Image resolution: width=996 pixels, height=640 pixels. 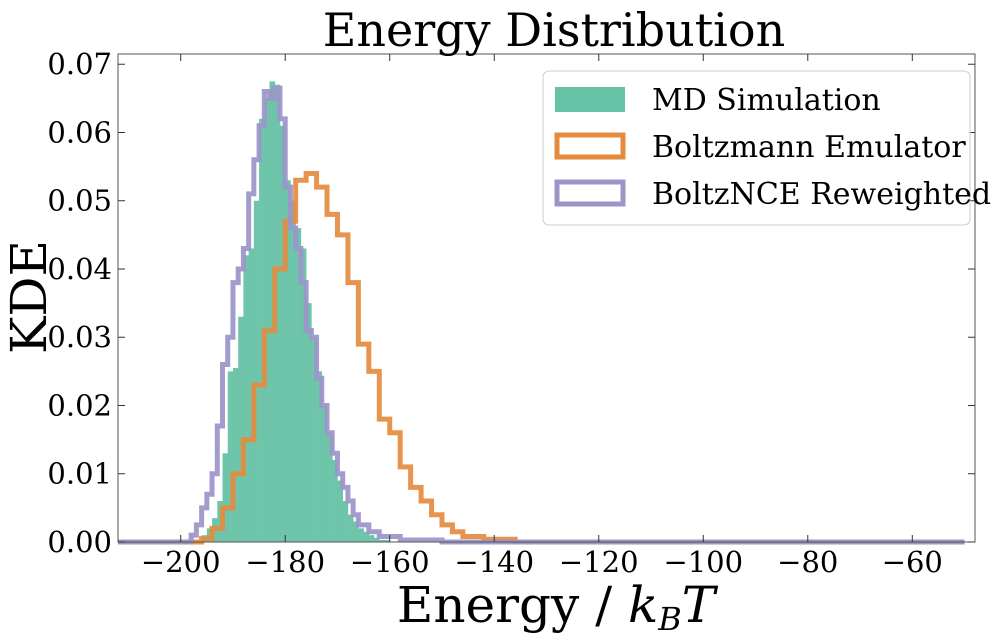 I want to click on y-tick-label: 0.02, so click(x=79, y=405).